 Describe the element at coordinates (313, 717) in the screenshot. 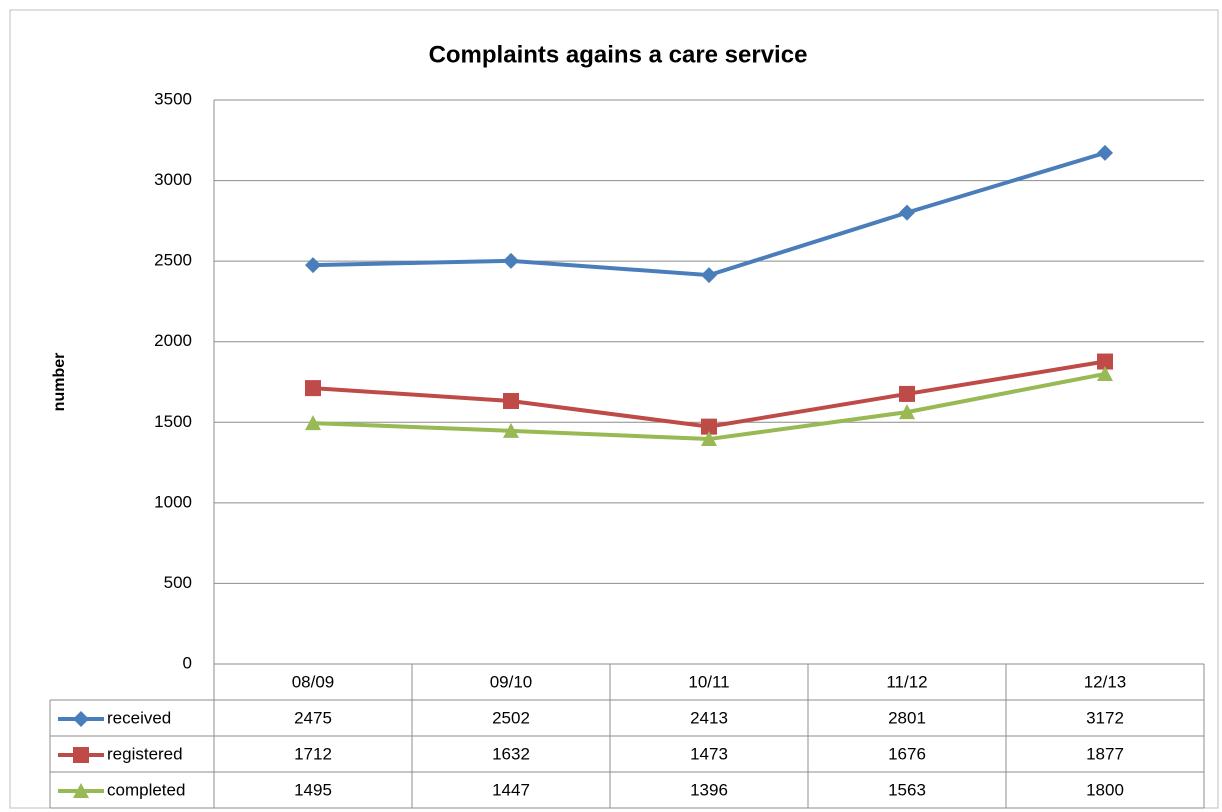

I see `table-value: 2475` at that location.